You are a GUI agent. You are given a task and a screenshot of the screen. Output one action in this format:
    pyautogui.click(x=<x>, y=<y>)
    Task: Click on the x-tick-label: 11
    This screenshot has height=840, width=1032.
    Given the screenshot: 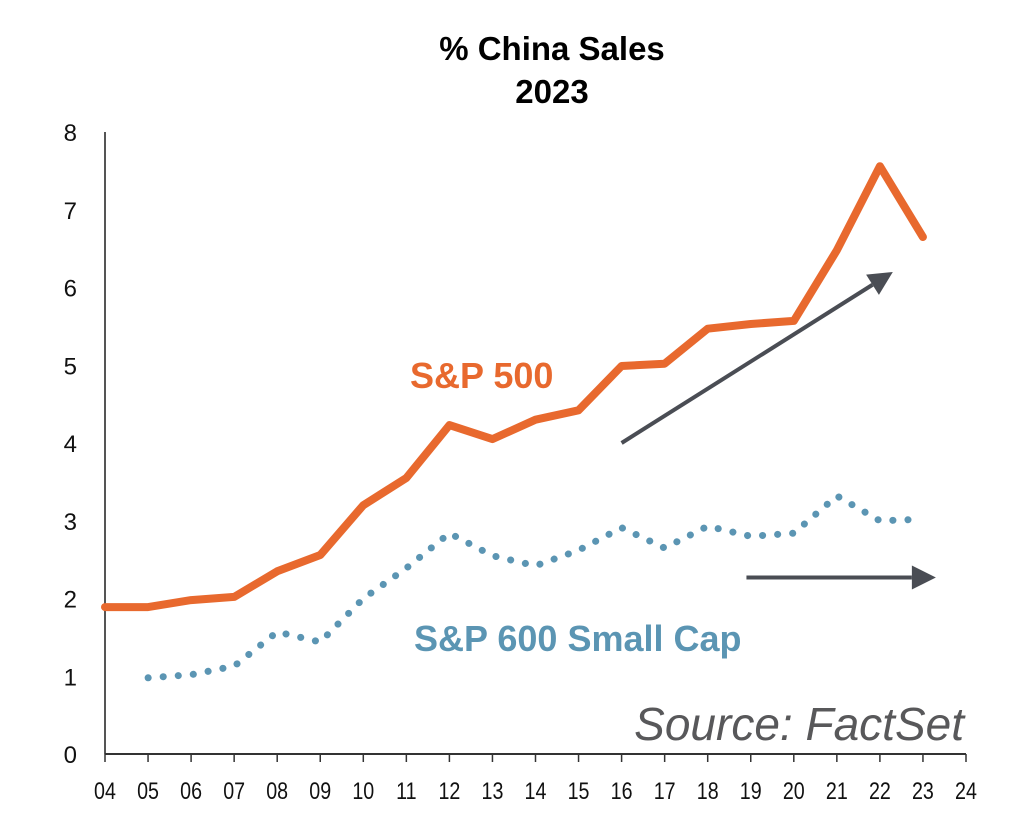 What is the action you would take?
    pyautogui.click(x=406, y=790)
    